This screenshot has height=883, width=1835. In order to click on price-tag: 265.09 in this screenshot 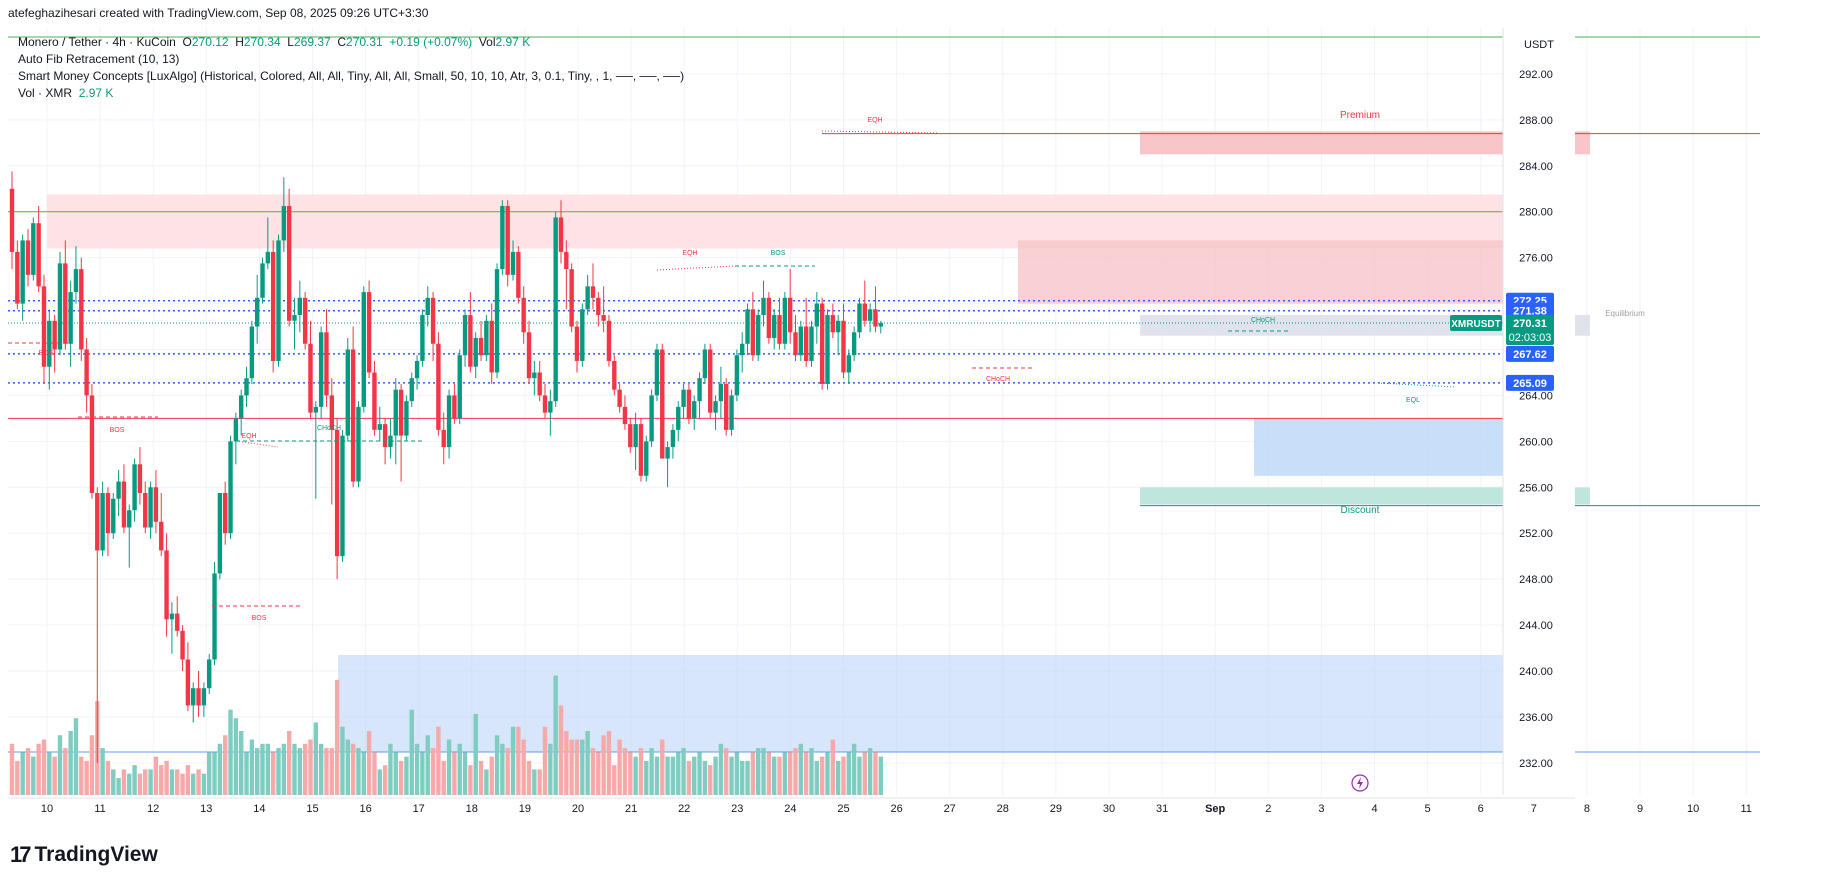, I will do `click(1530, 382)`.